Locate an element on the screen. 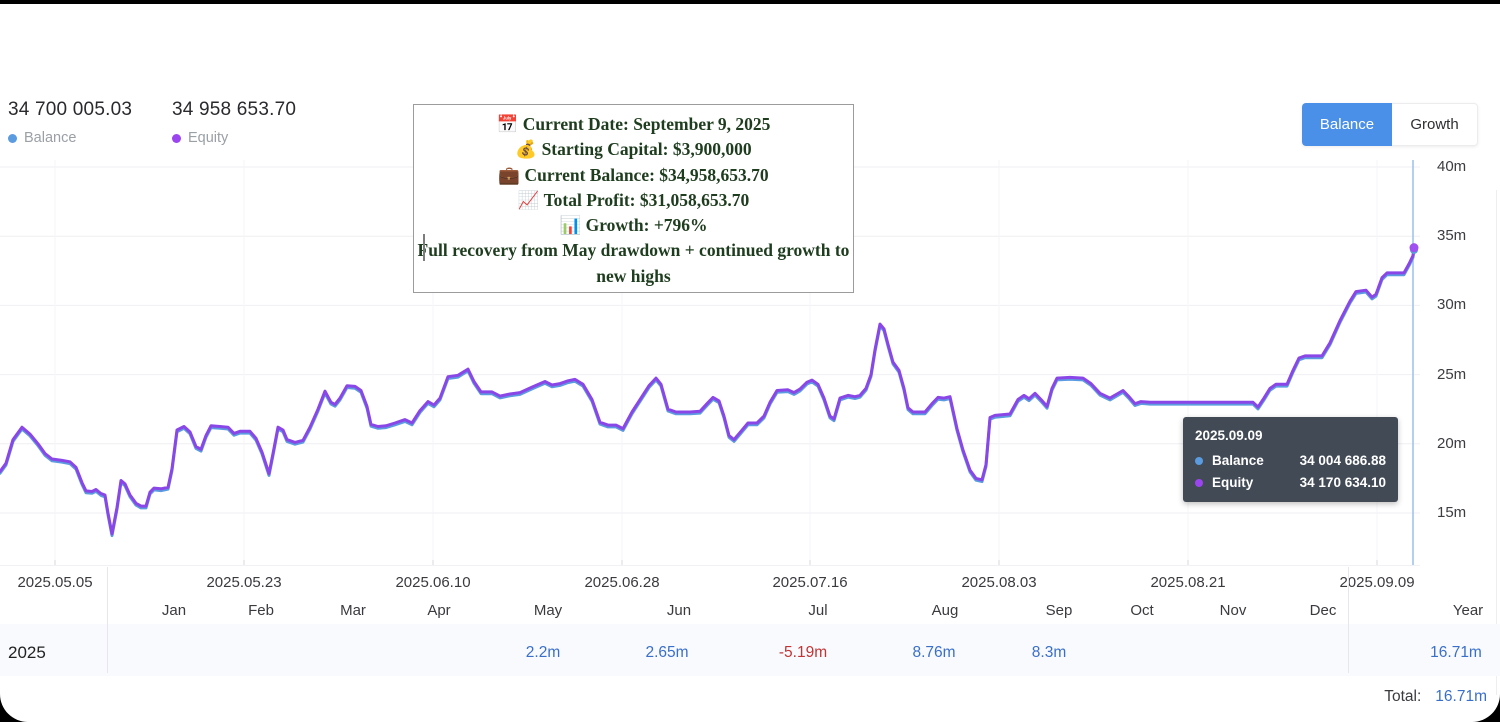 The width and height of the screenshot is (1500, 722). tooltip-balance-dot-icon is located at coordinates (1199, 460).